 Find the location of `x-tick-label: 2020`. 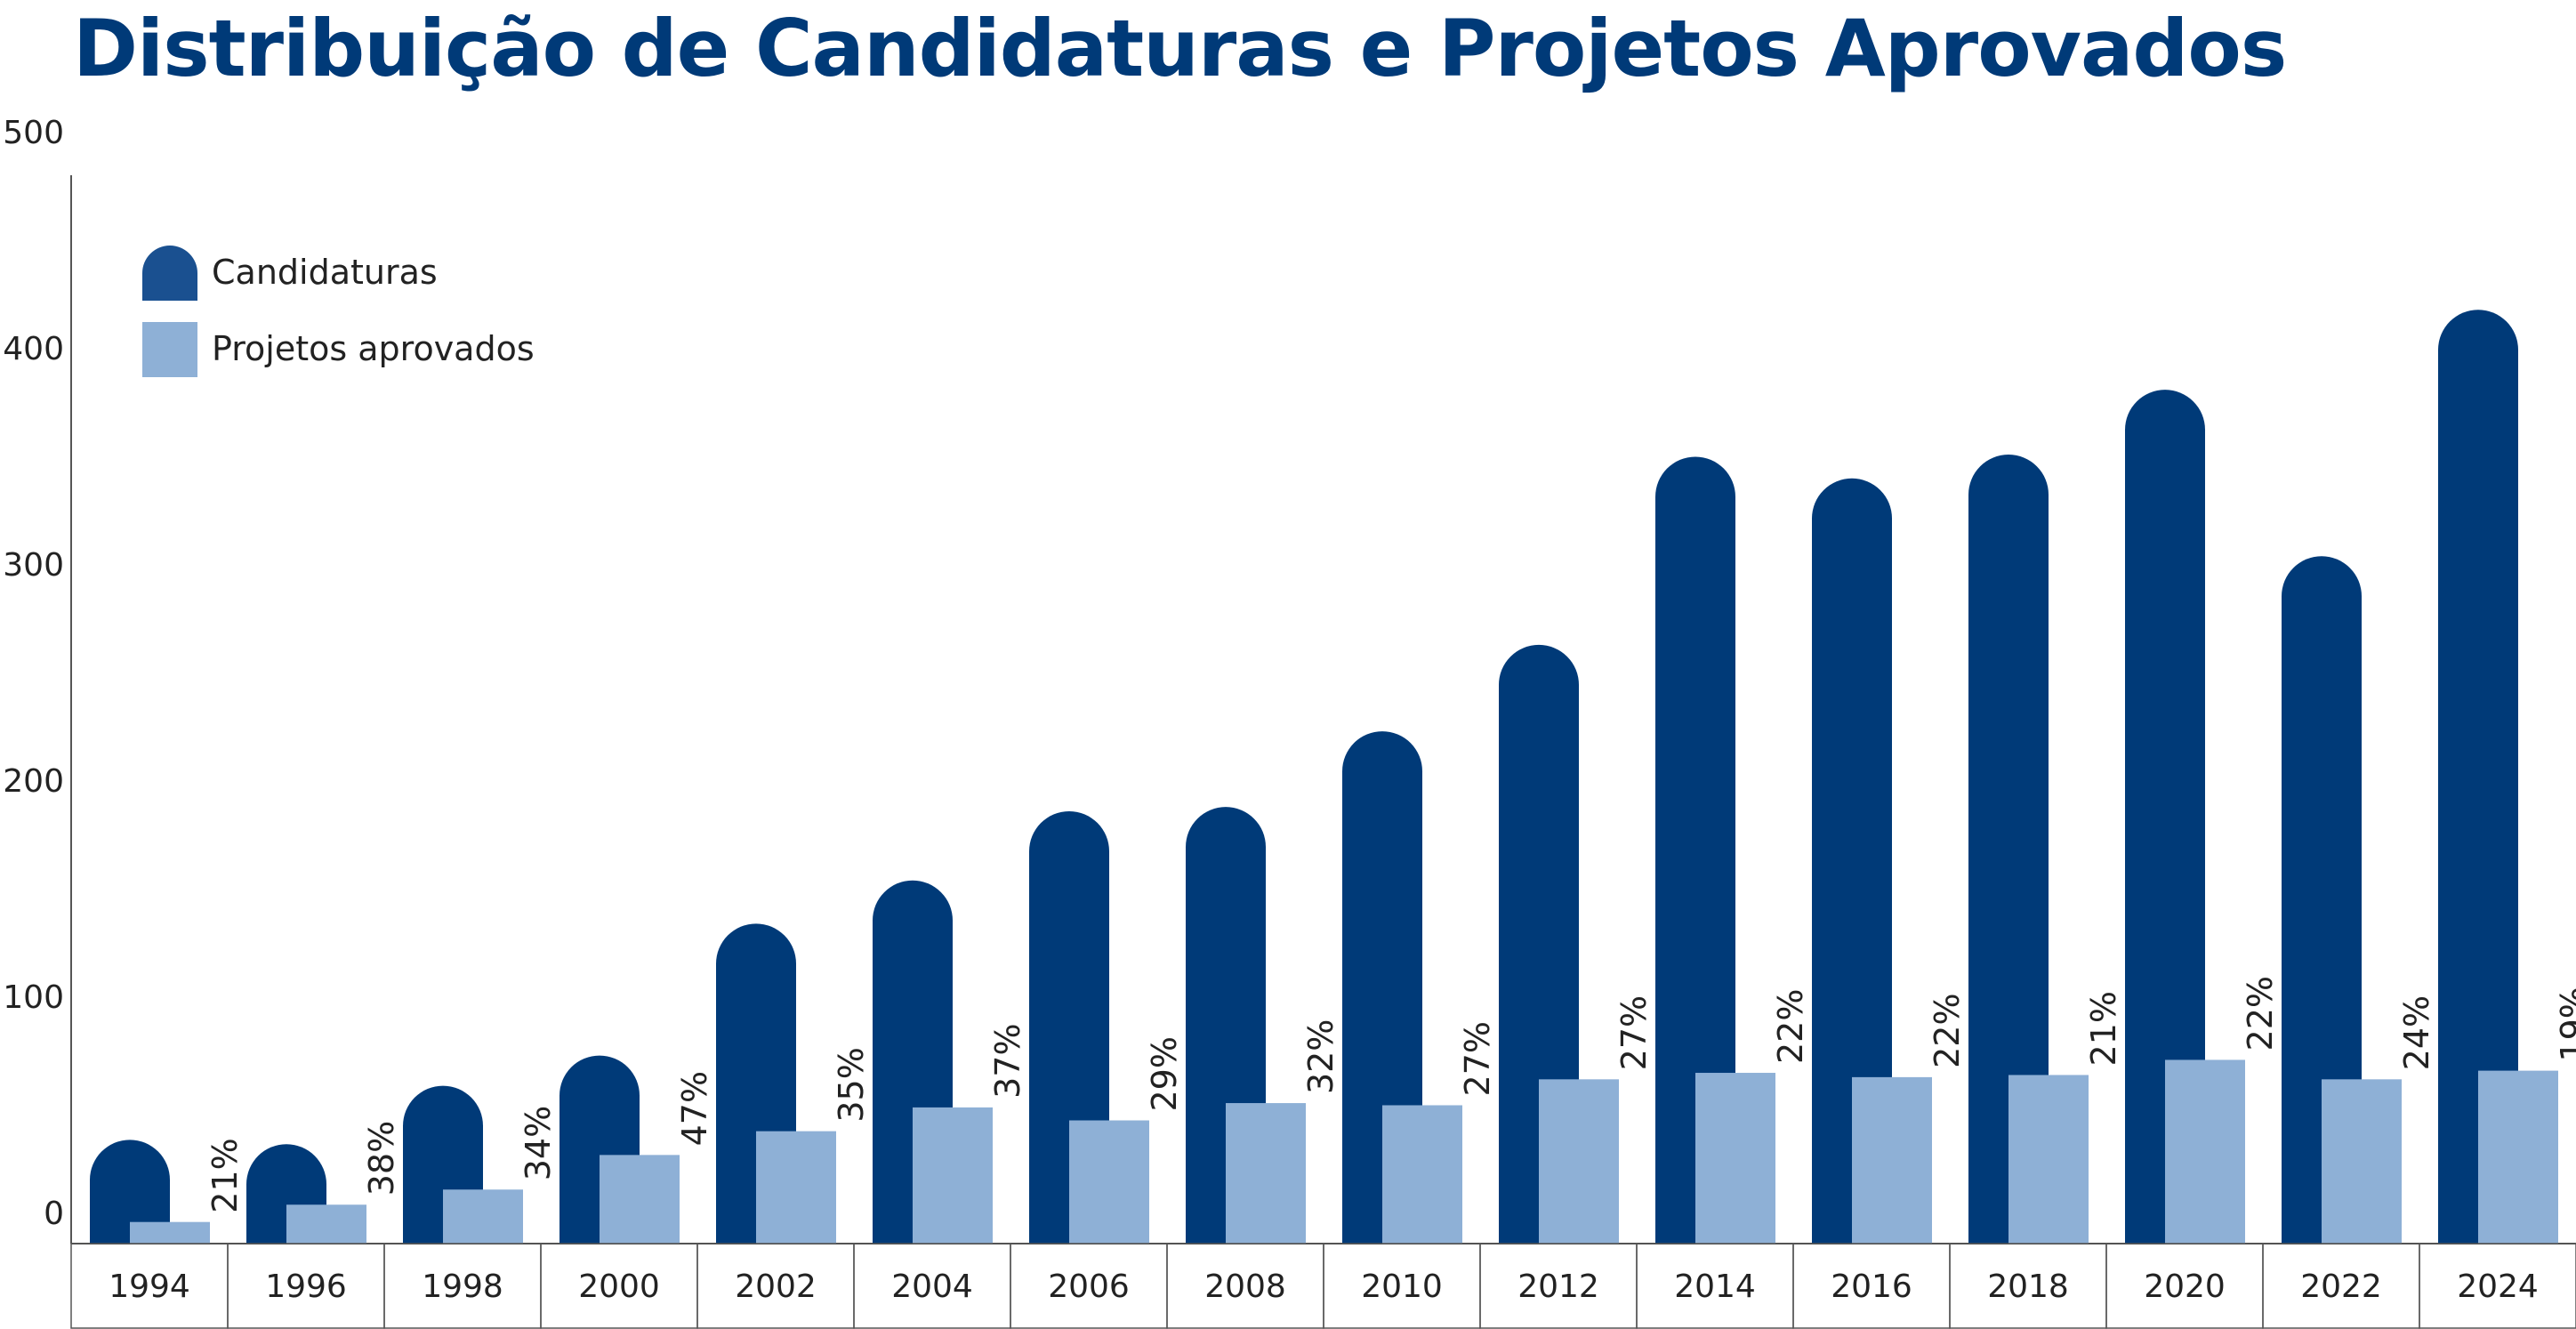

x-tick-label: 2020 is located at coordinates (2185, 1287).